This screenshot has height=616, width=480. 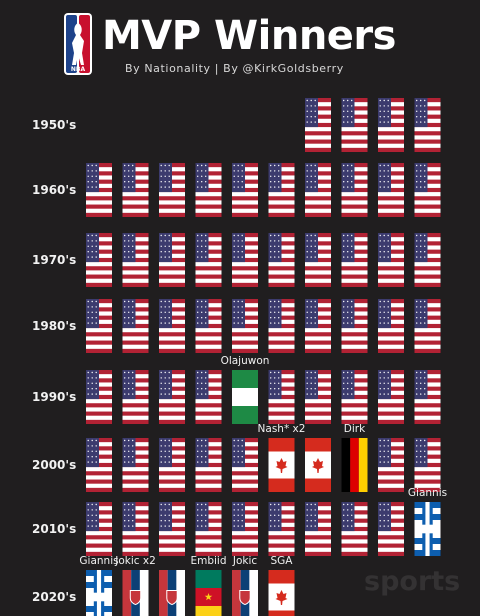 I want to click on page-title: MVP Winners, so click(x=249, y=36).